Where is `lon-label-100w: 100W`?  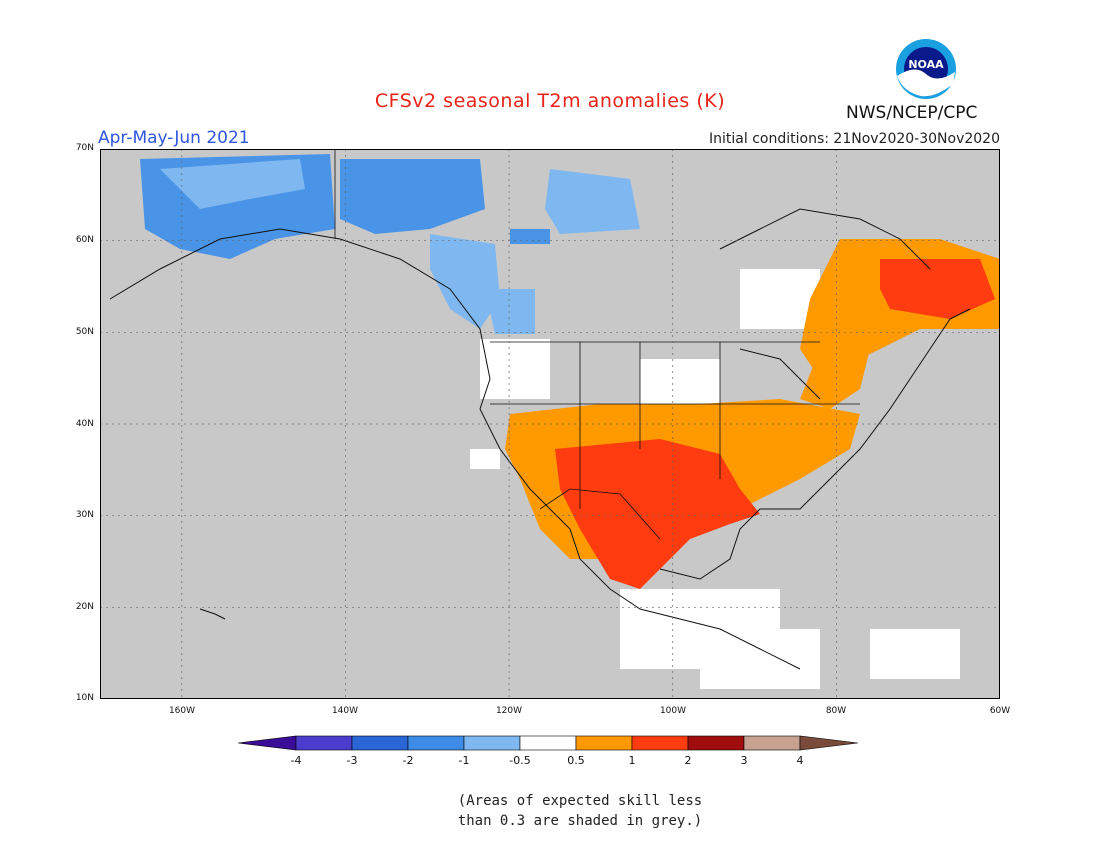
lon-label-100w: 100W is located at coordinates (673, 711).